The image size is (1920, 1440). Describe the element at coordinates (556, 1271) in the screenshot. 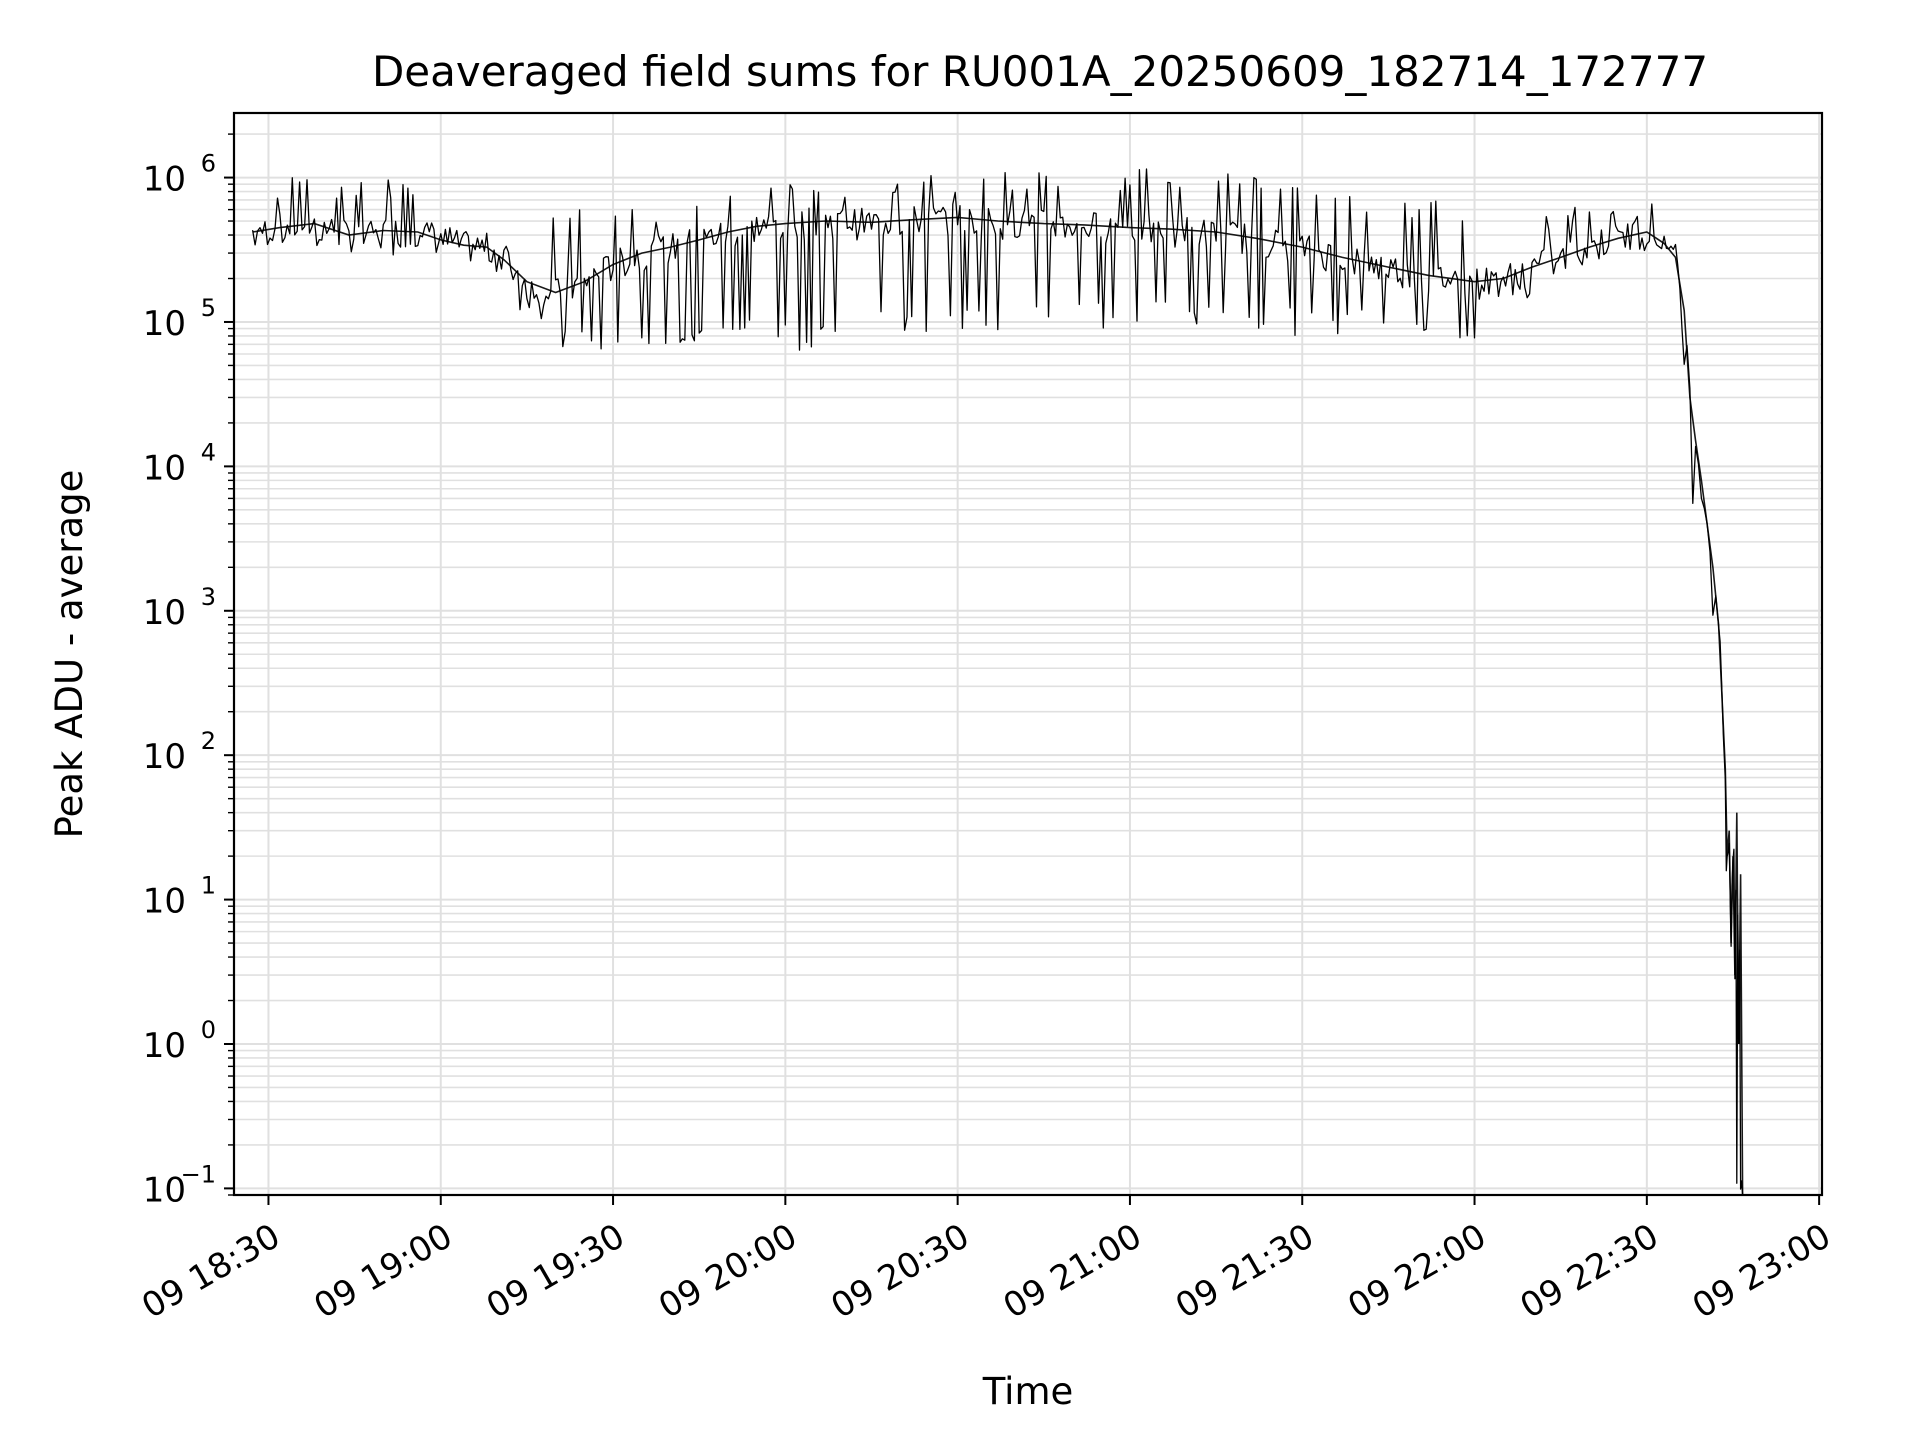

I see `x-tick-label: 09 19:30` at that location.